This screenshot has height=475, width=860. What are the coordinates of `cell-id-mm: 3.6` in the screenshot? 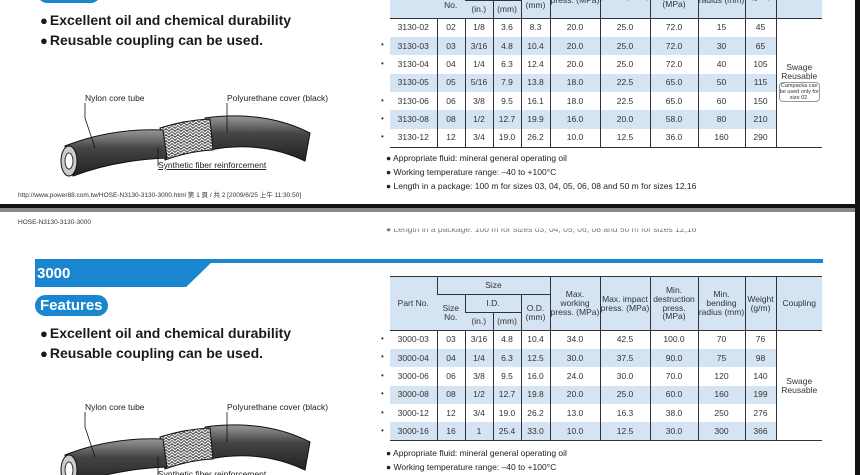 It's located at (506, 27).